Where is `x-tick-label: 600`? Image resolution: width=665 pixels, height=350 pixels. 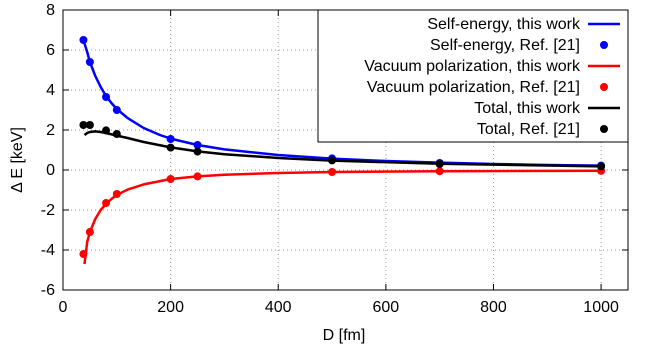 x-tick-label: 600 is located at coordinates (386, 307).